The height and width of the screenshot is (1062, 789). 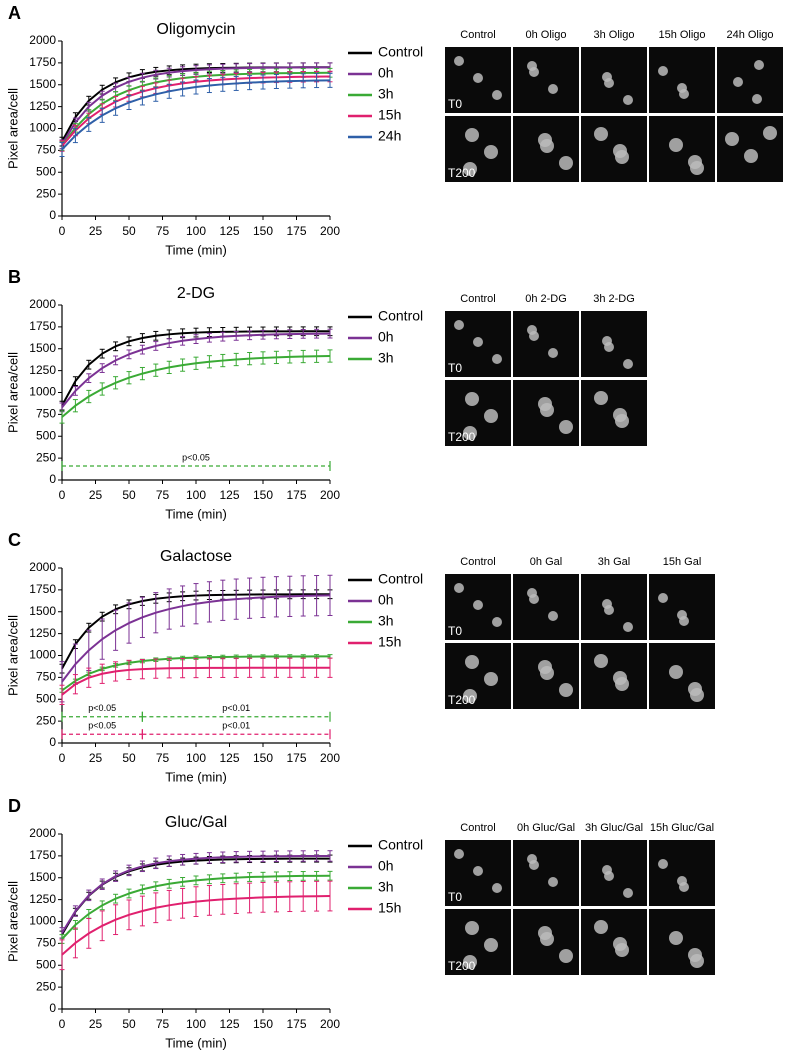 What do you see at coordinates (12, 655) in the screenshot?
I see `y-axis-label: Pixel area/cell` at bounding box center [12, 655].